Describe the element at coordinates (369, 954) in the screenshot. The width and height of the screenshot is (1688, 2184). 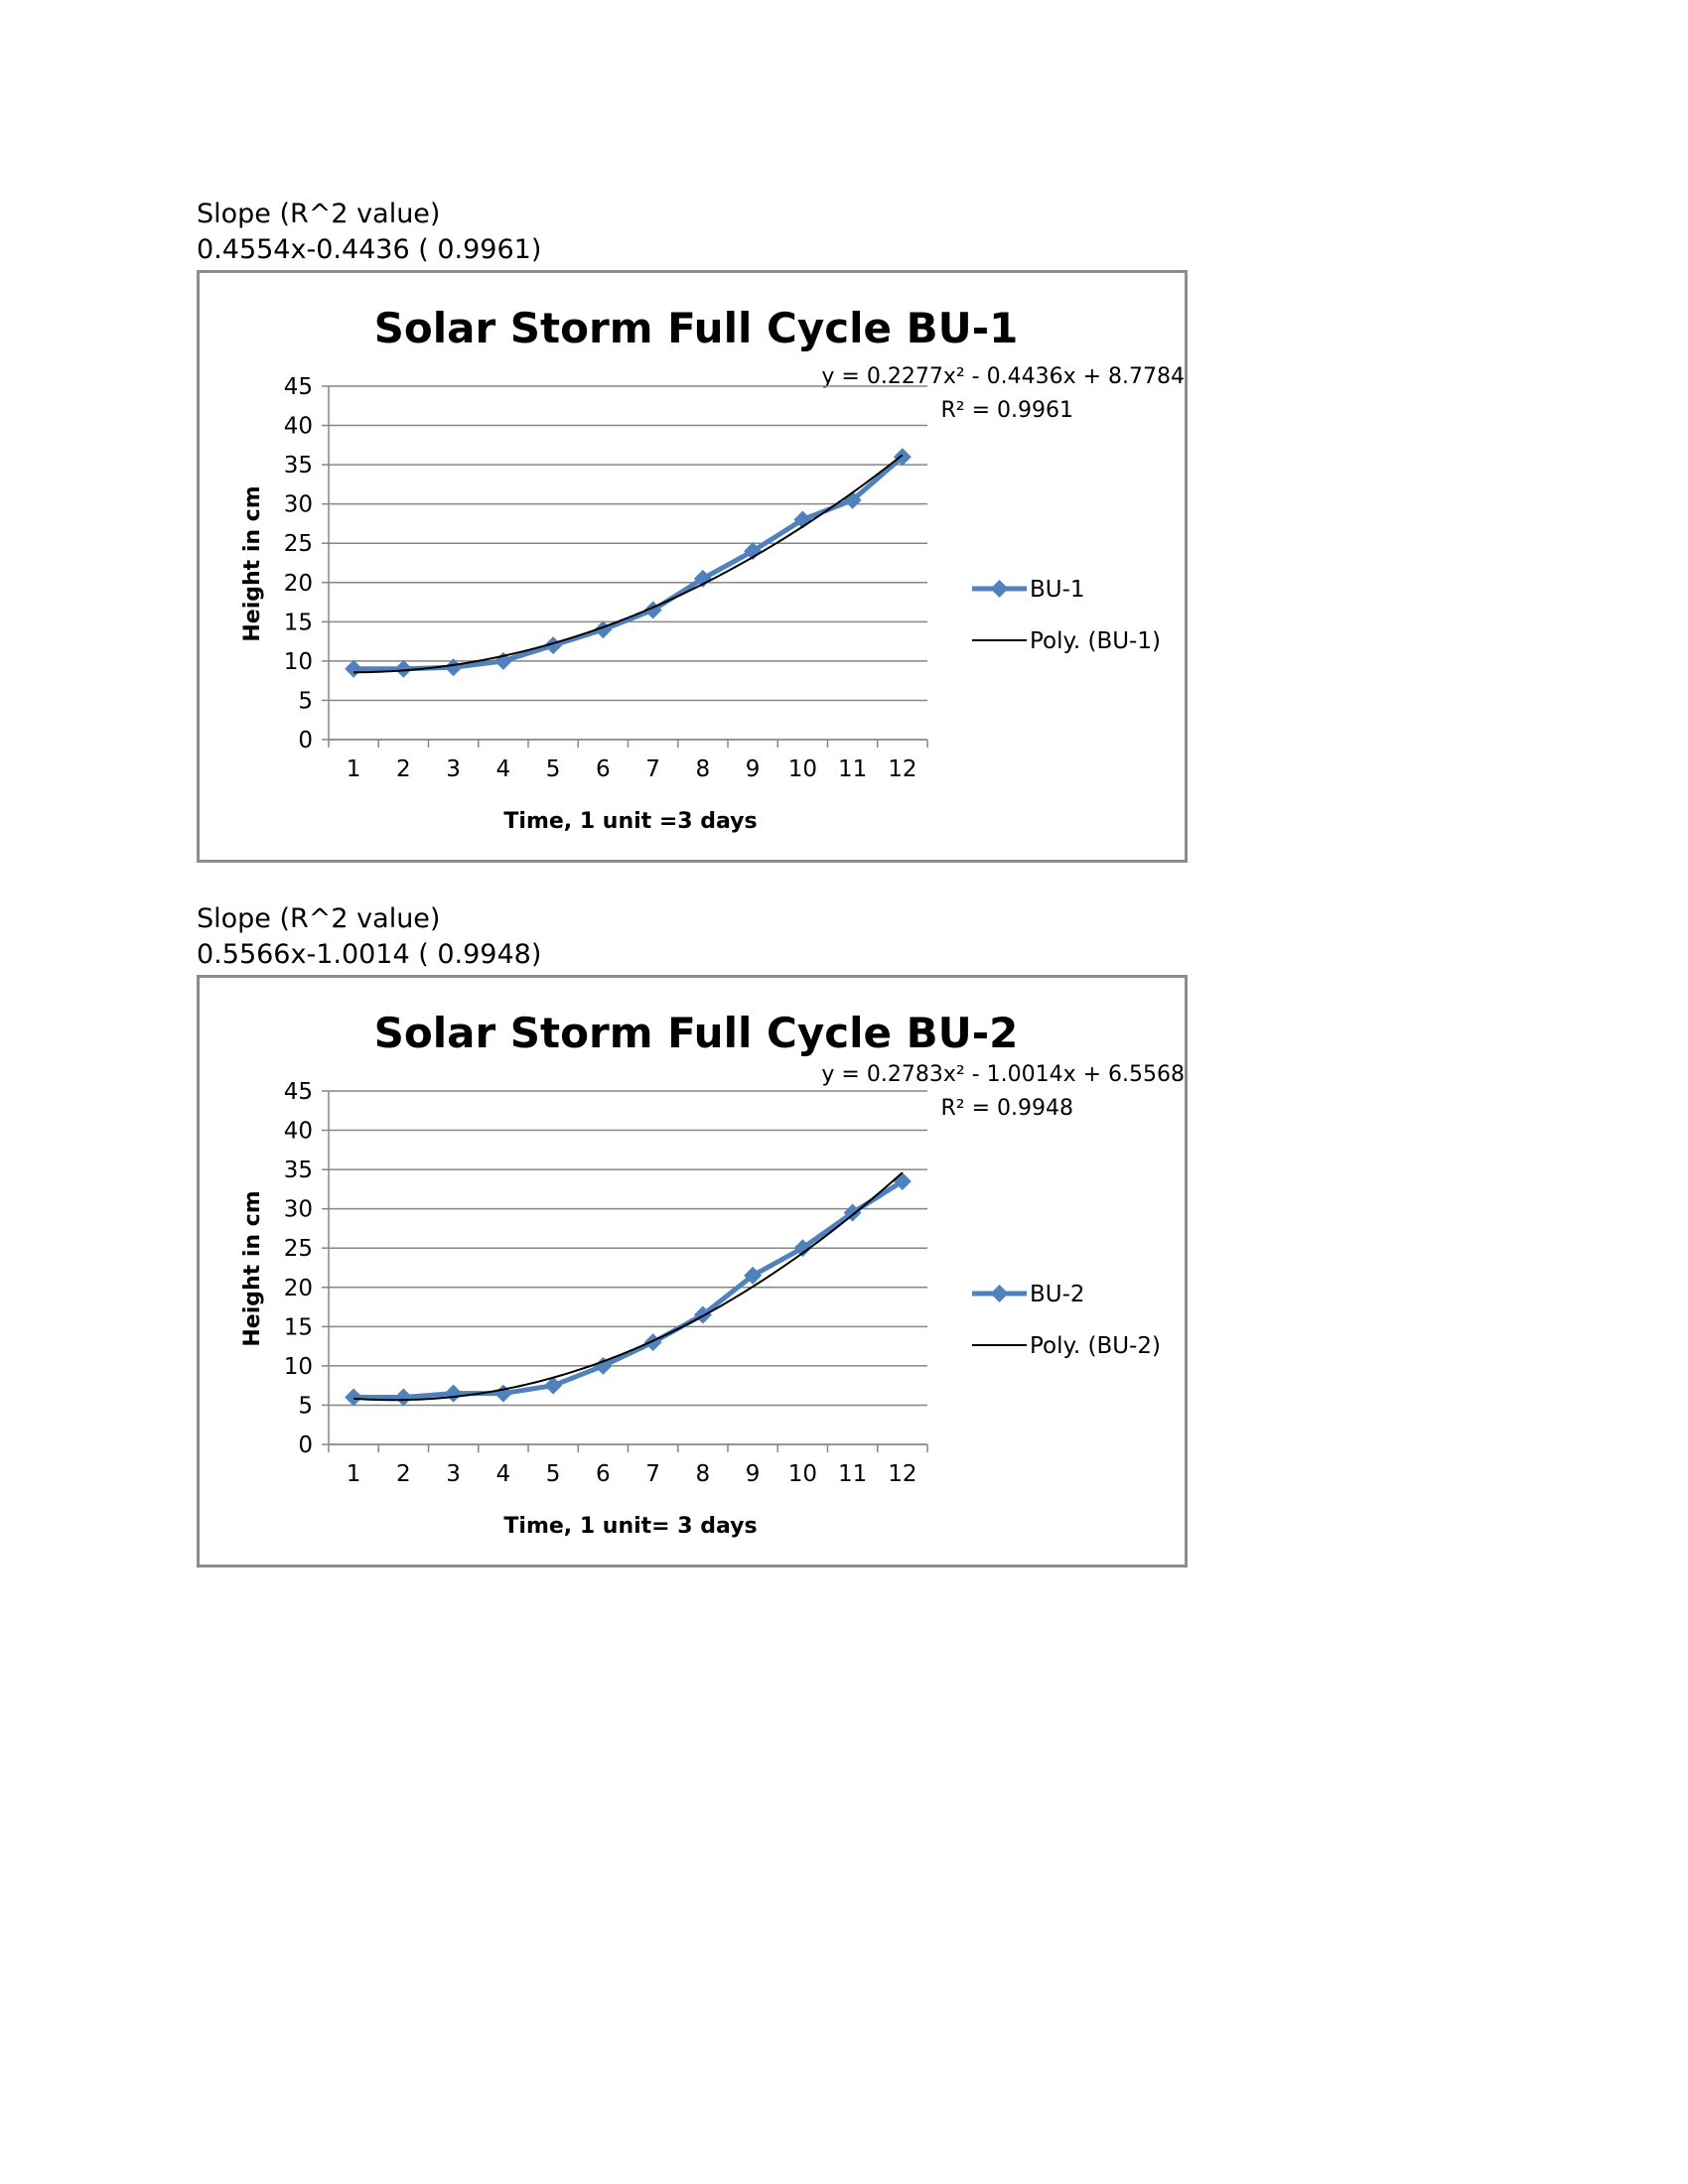
I see `slope-note-value: 0.5566x-1.0014 ( 0.9948)` at that location.